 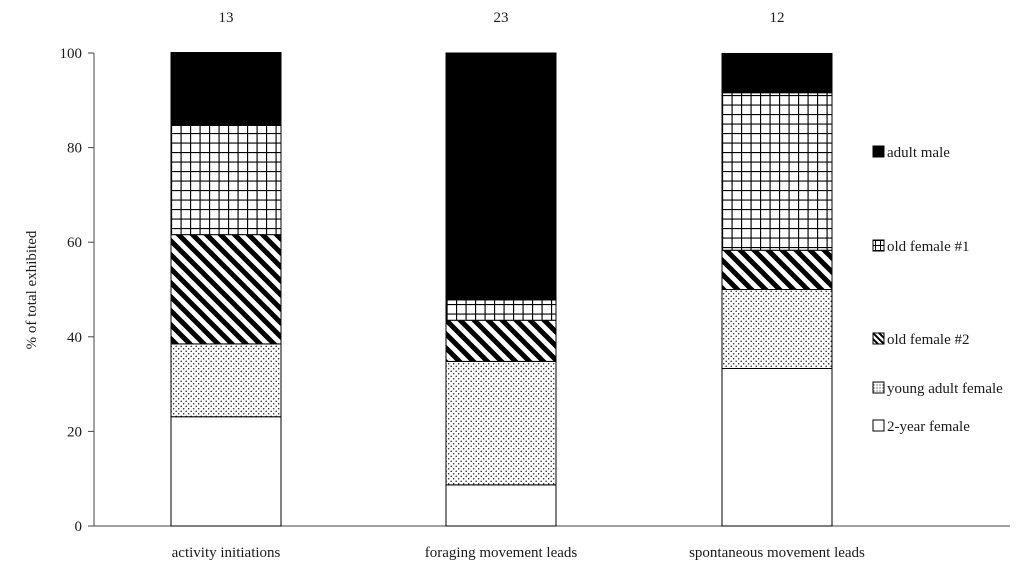 What do you see at coordinates (777, 18) in the screenshot?
I see `total-count-label: 12` at bounding box center [777, 18].